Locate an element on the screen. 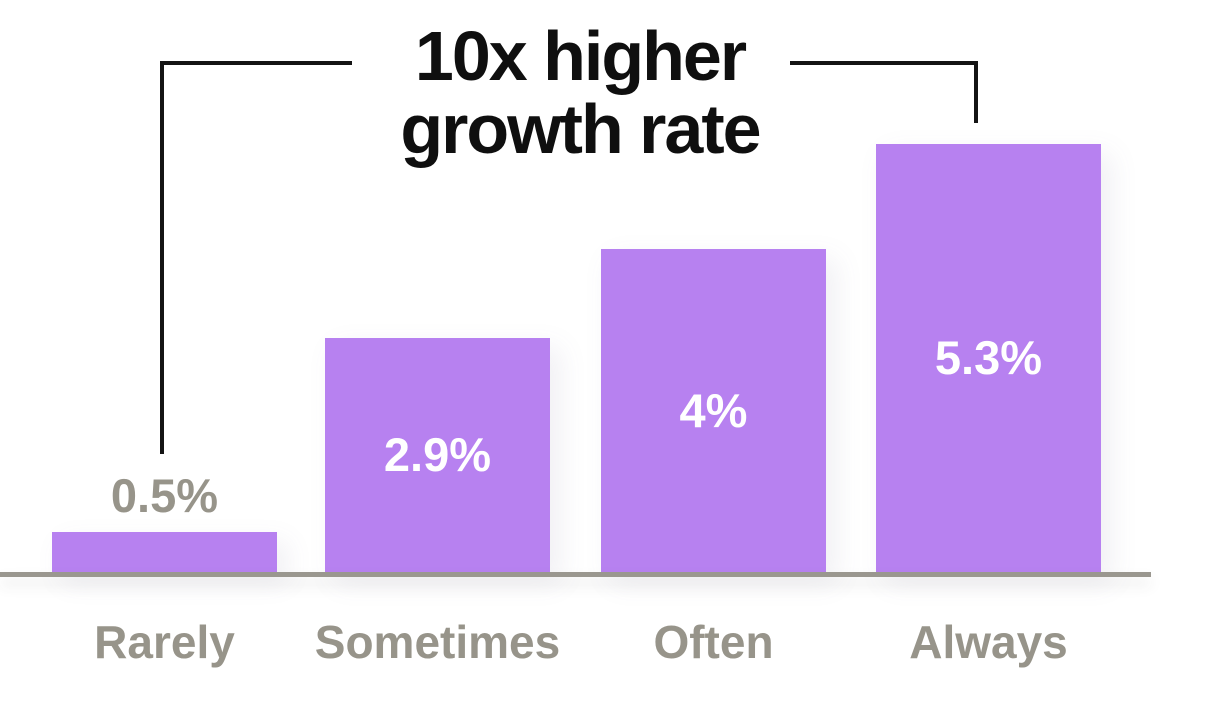  annotation-connector-left is located at coordinates (256, 257).